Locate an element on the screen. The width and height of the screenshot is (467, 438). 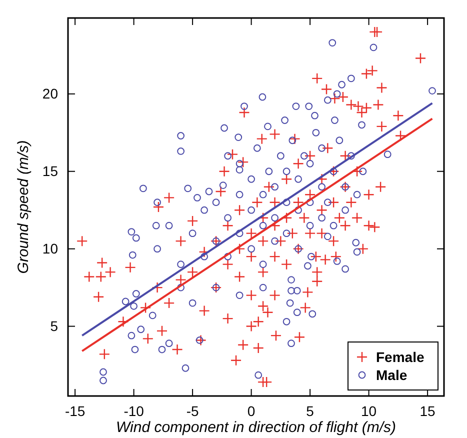
y-axis-title: Ground speed (m/s) is located at coordinates (23, 207).